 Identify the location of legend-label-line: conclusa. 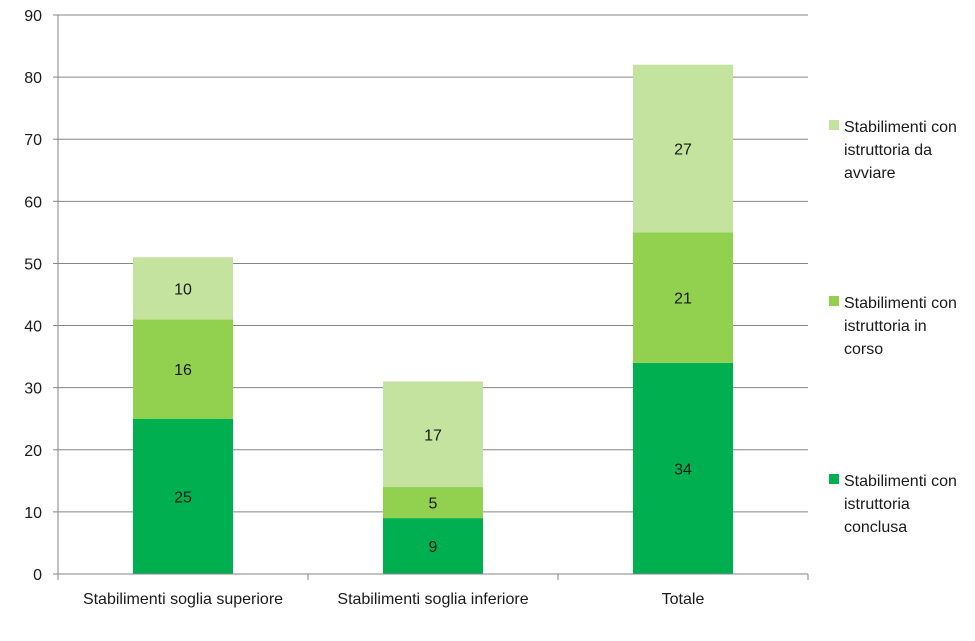
(875, 527).